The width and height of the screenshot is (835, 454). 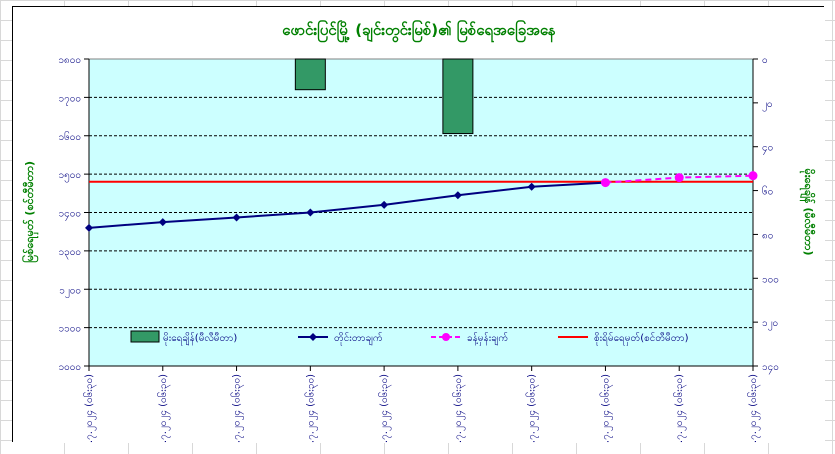 What do you see at coordinates (767, 191) in the screenshot?
I see `right-tick-label: ၆၀` at bounding box center [767, 191].